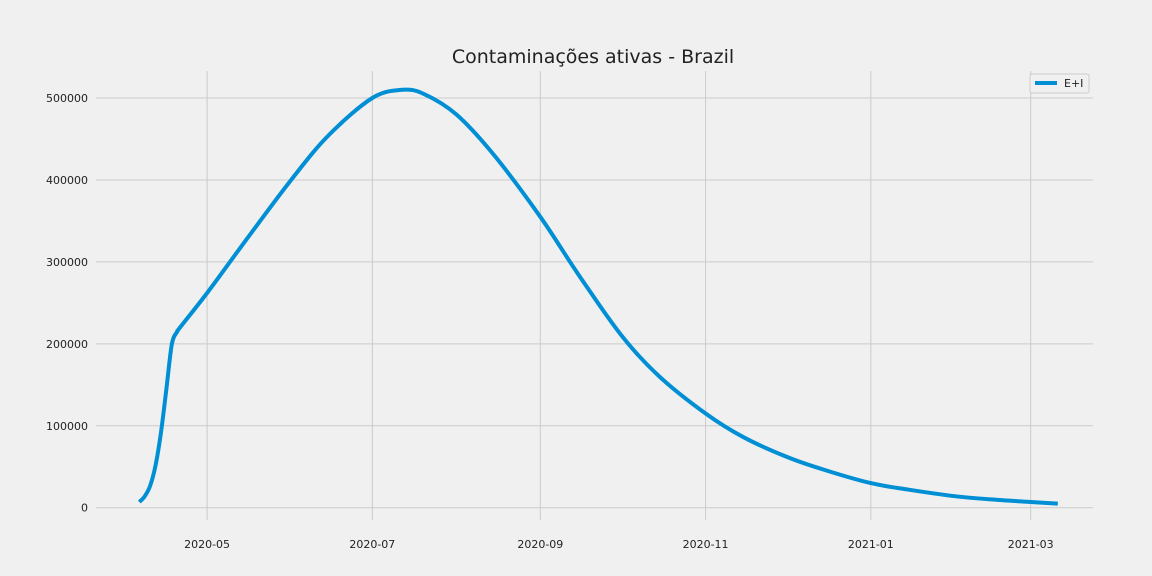 Image resolution: width=1152 pixels, height=576 pixels. I want to click on legend: E+I, so click(1059, 83).